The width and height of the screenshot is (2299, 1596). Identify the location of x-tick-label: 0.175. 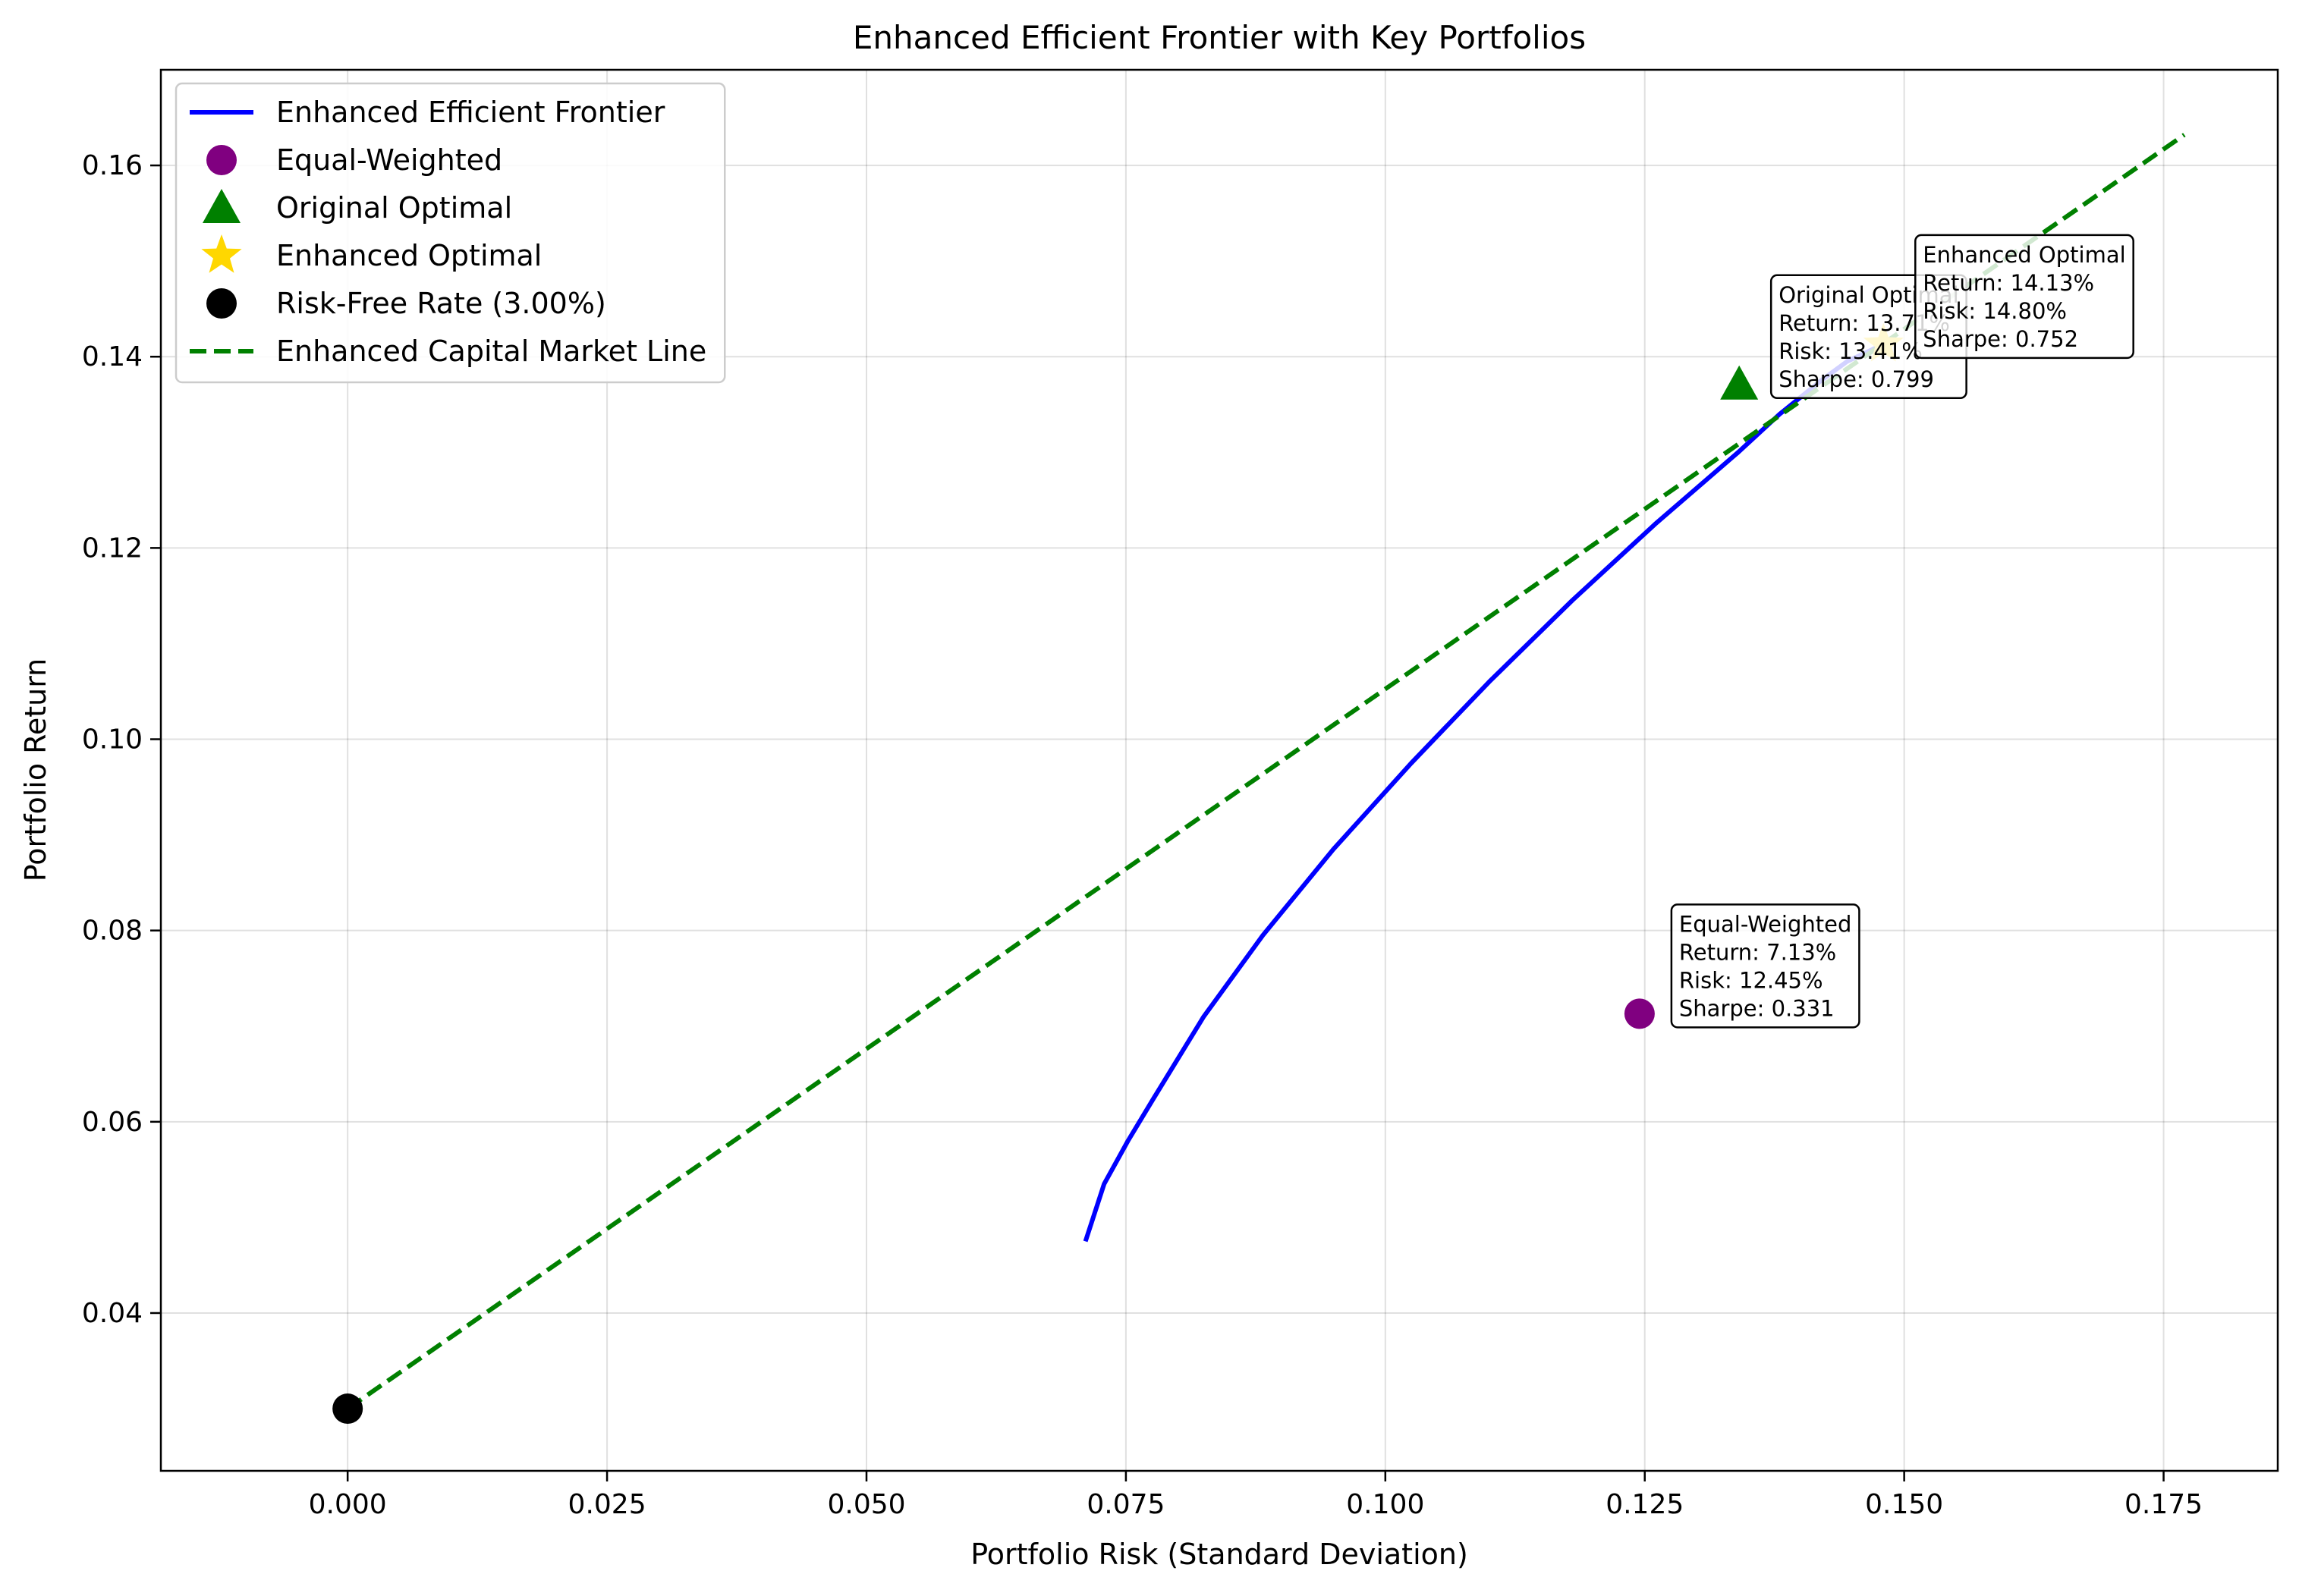
(2164, 1504).